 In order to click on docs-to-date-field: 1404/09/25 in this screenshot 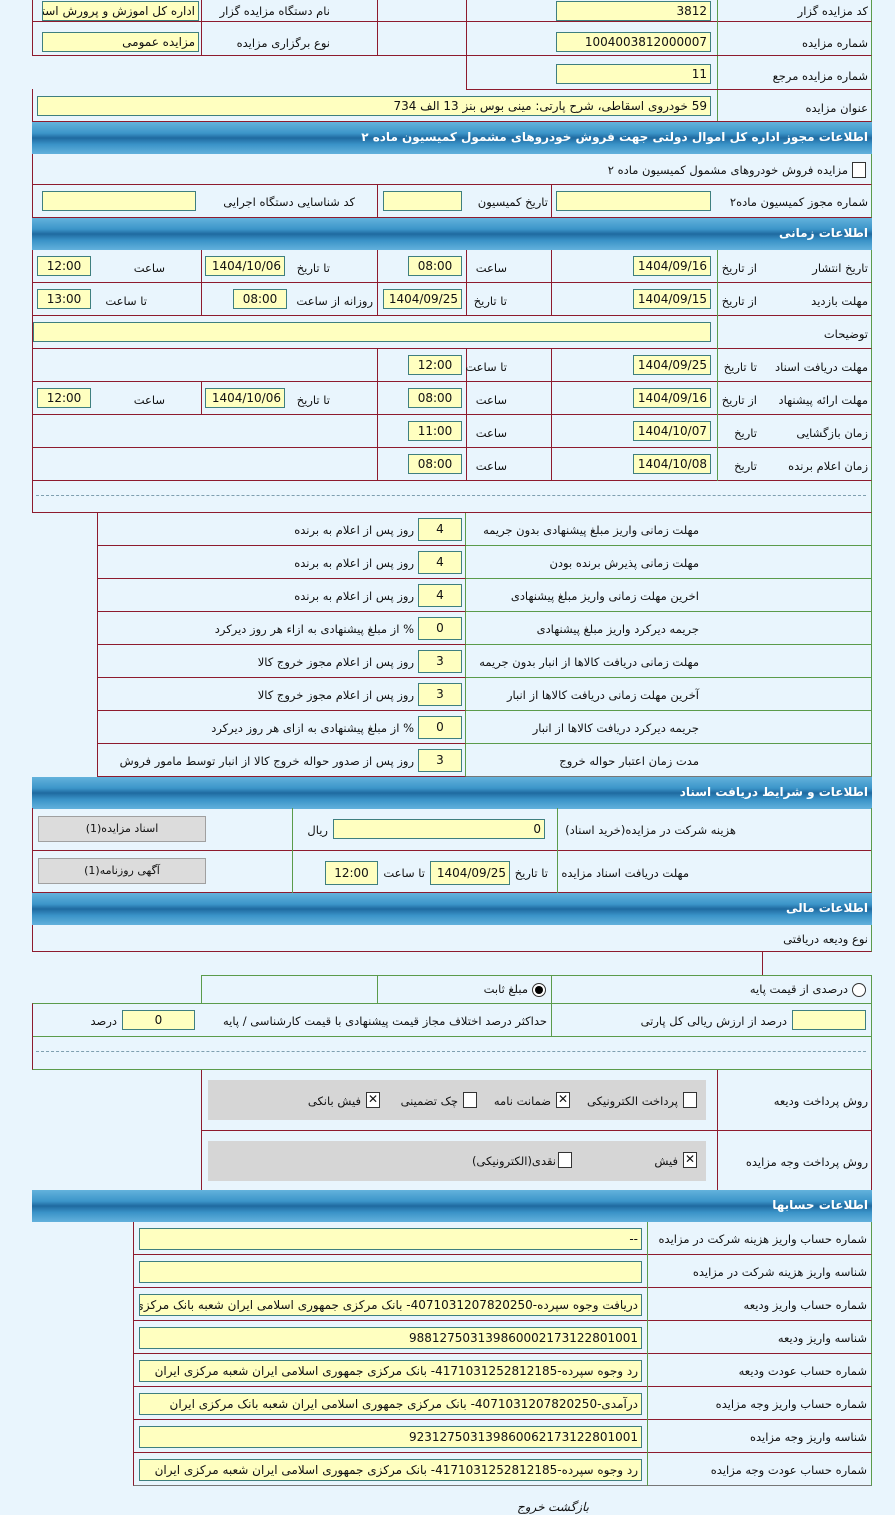, I will do `click(470, 873)`.